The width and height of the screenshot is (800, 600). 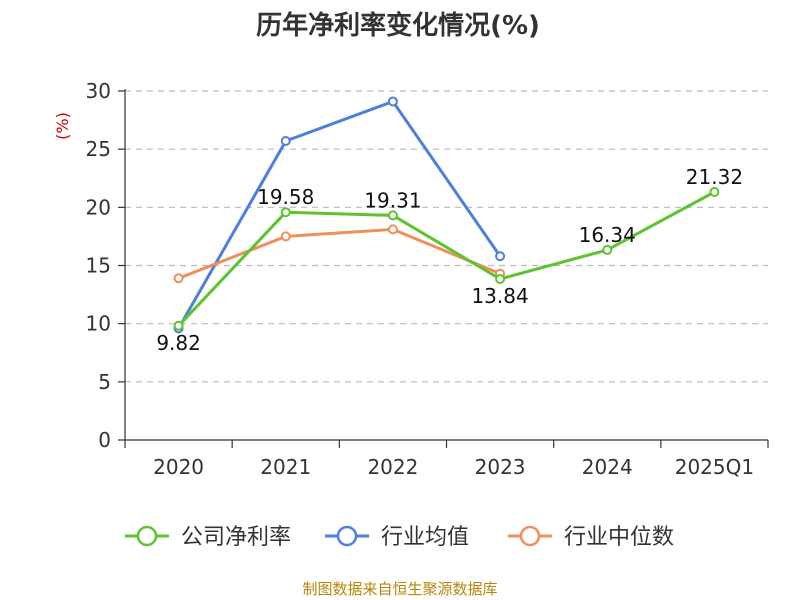 I want to click on legend-item: 行业均值, so click(x=397, y=537).